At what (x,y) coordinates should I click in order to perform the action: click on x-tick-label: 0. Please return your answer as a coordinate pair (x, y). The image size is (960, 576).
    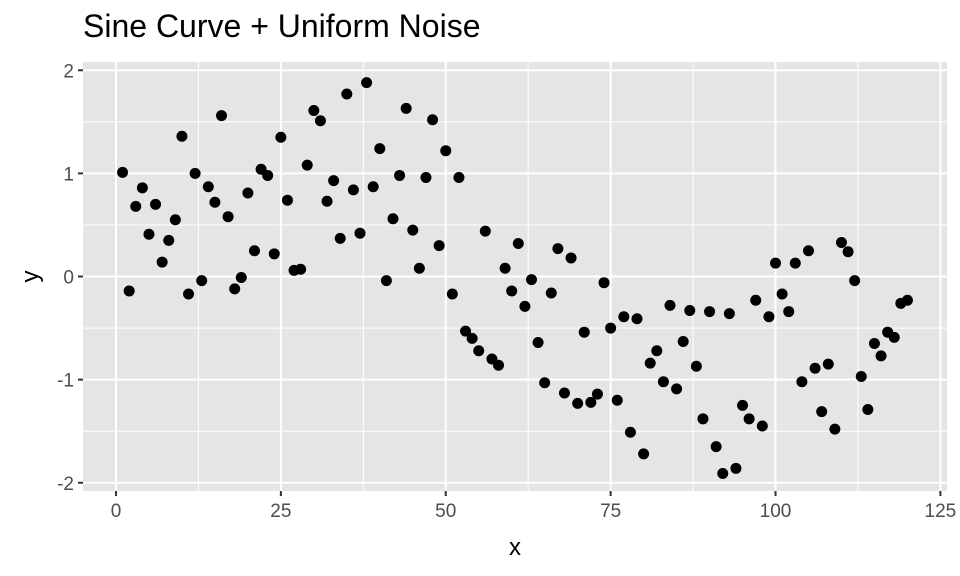
    Looking at the image, I should click on (116, 511).